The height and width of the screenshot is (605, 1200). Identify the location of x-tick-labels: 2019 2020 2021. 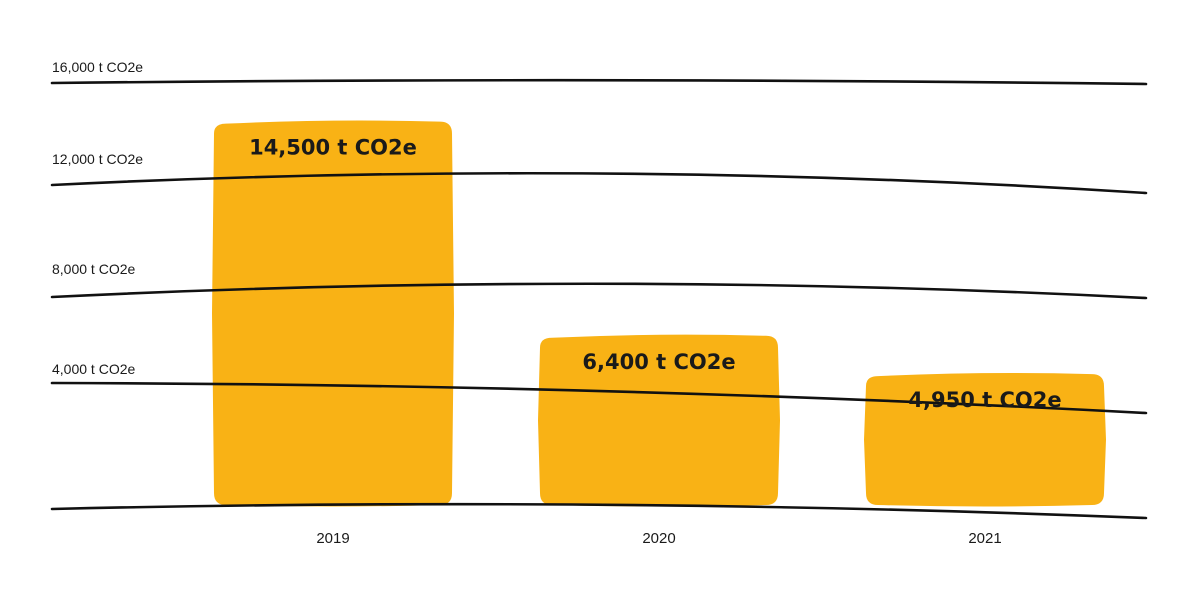
(658, 538).